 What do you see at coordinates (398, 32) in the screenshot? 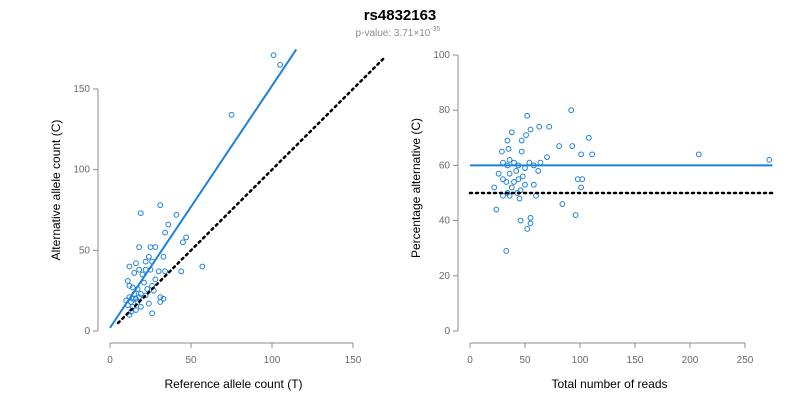
I see `chart-subtitle: p-value: 3.71×10-35` at bounding box center [398, 32].